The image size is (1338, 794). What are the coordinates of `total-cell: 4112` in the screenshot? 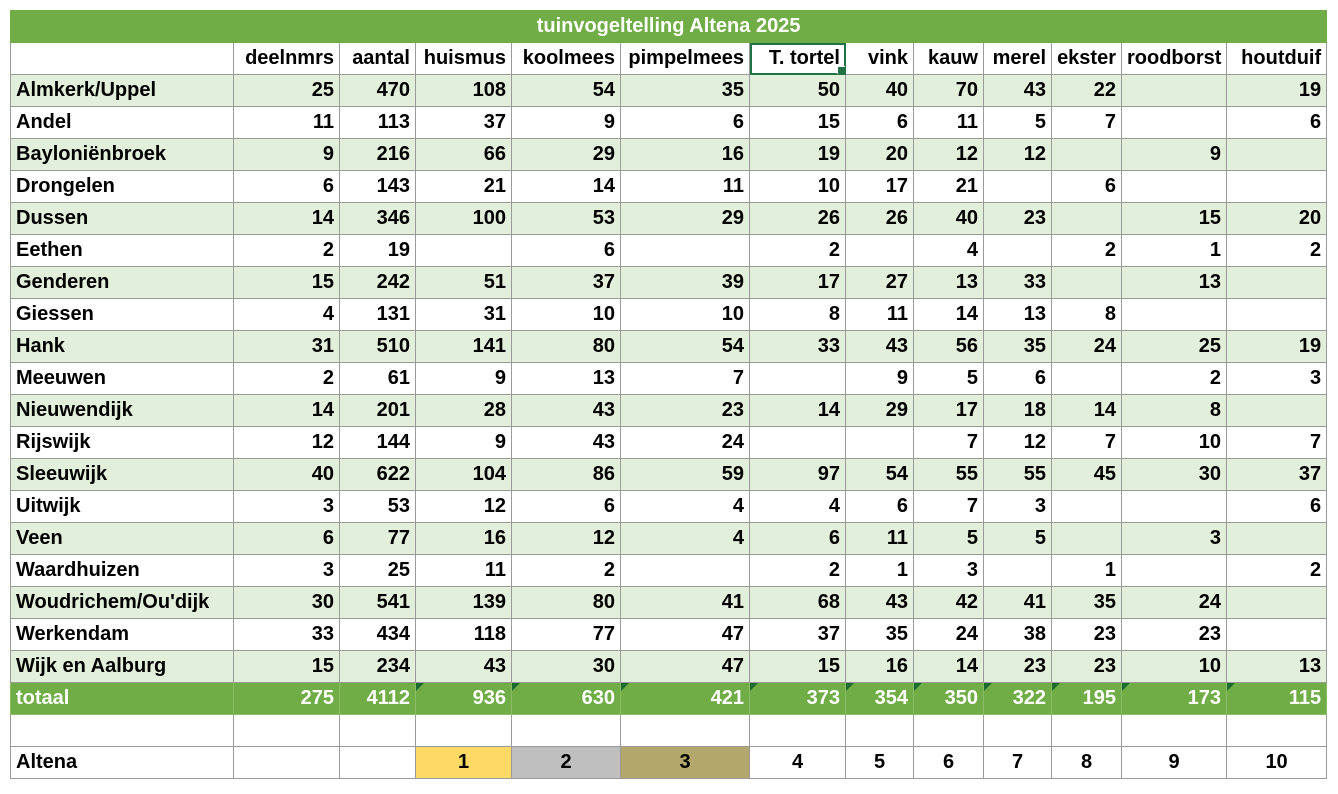 It's located at (377, 698).